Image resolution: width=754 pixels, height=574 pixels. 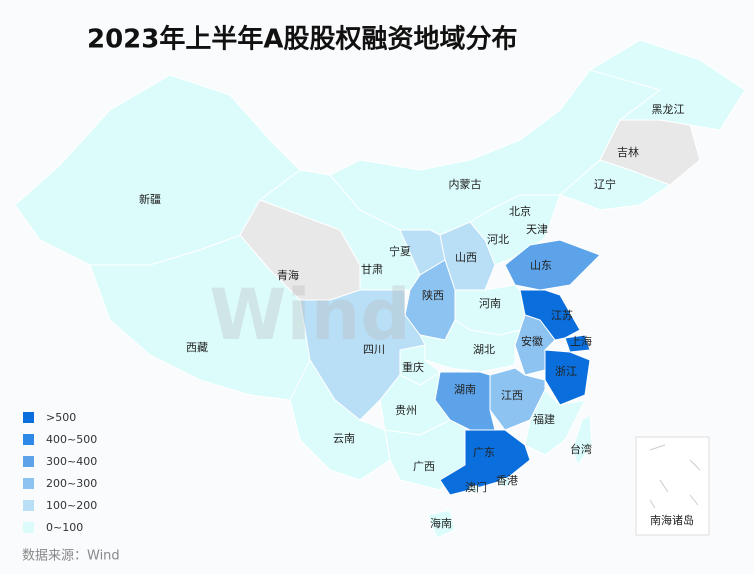 I want to click on legend: >500 400~500 300~400 200~300 100~200 0~100, so click(x=60, y=472).